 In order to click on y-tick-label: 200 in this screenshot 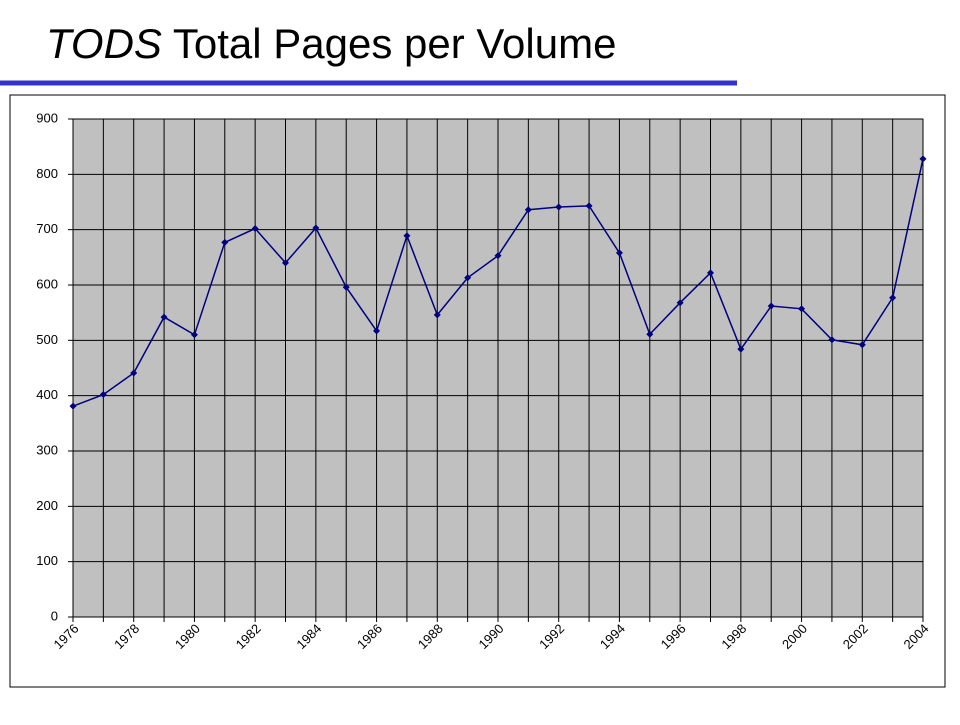, I will do `click(47, 505)`.